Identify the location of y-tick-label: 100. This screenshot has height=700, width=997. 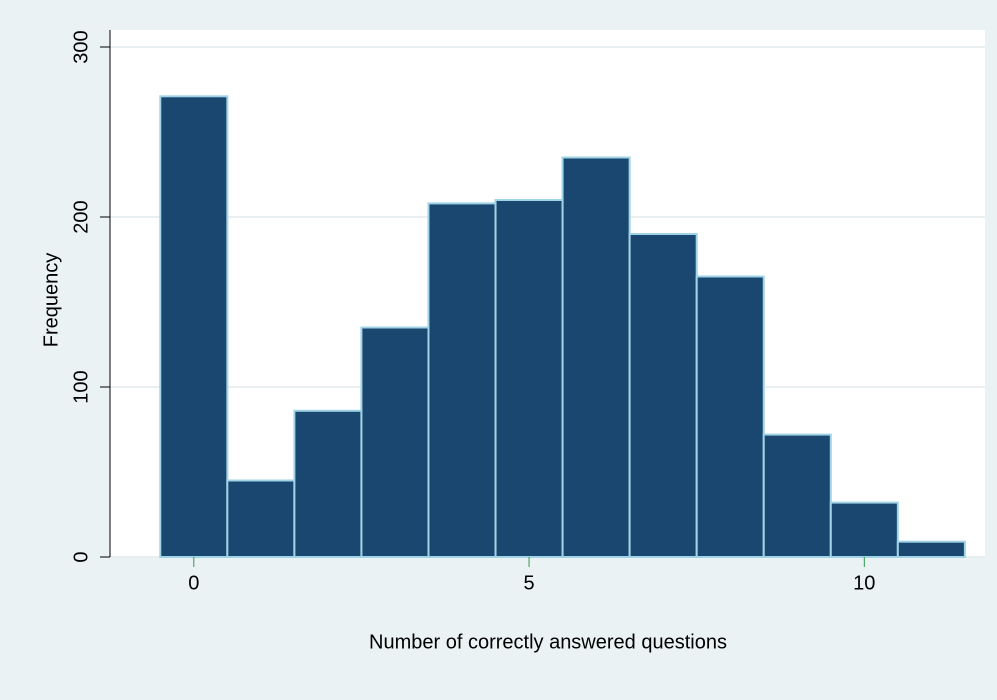
(81, 386).